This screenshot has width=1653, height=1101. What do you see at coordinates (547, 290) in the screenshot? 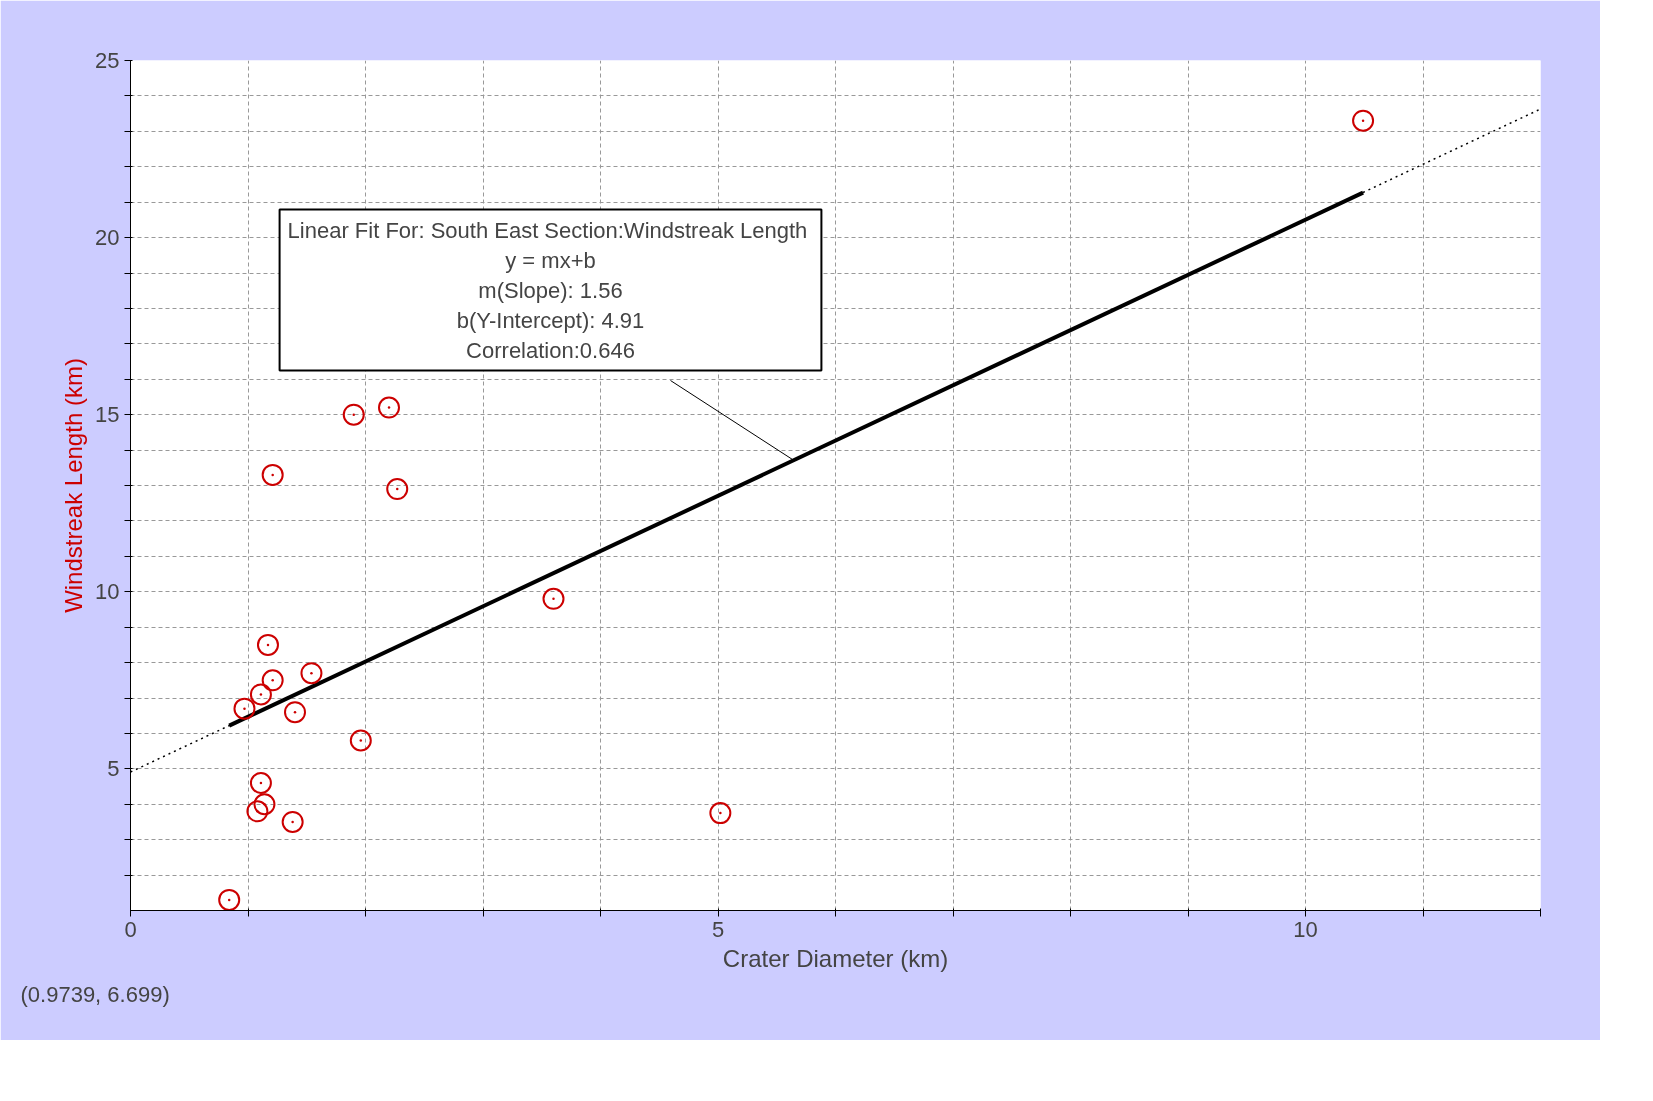
I see `annotation: Linear Fit For: South East Section:Windstreak Length y = mx+b m(Slope): 1.56 b(Y-Intercept): 4.91 Correlation:0.646` at bounding box center [547, 290].